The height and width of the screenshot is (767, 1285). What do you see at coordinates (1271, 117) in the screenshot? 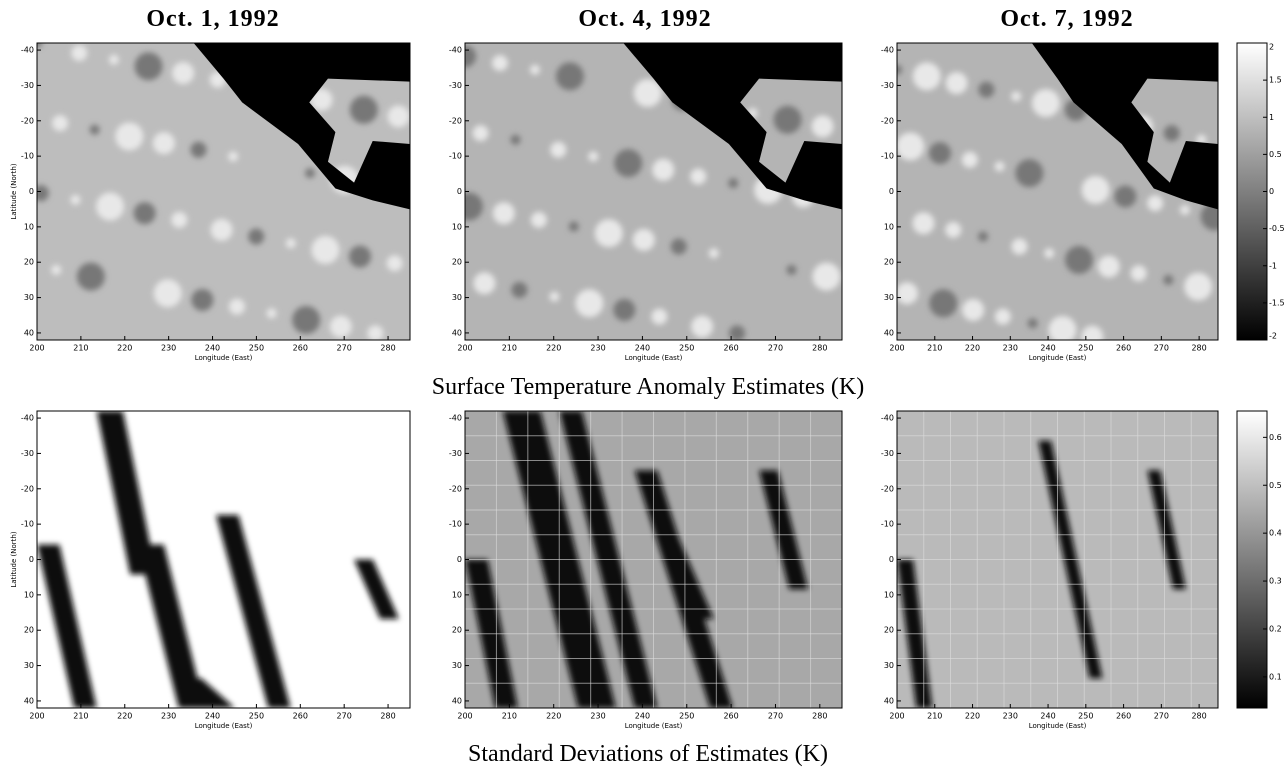
I see `colorbar-tick-label: 1` at bounding box center [1271, 117].